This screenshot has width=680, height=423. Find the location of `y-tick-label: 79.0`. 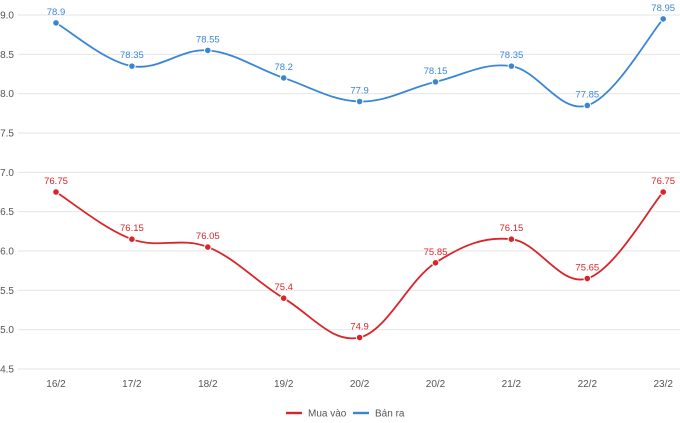

y-tick-label: 79.0 is located at coordinates (7, 16).